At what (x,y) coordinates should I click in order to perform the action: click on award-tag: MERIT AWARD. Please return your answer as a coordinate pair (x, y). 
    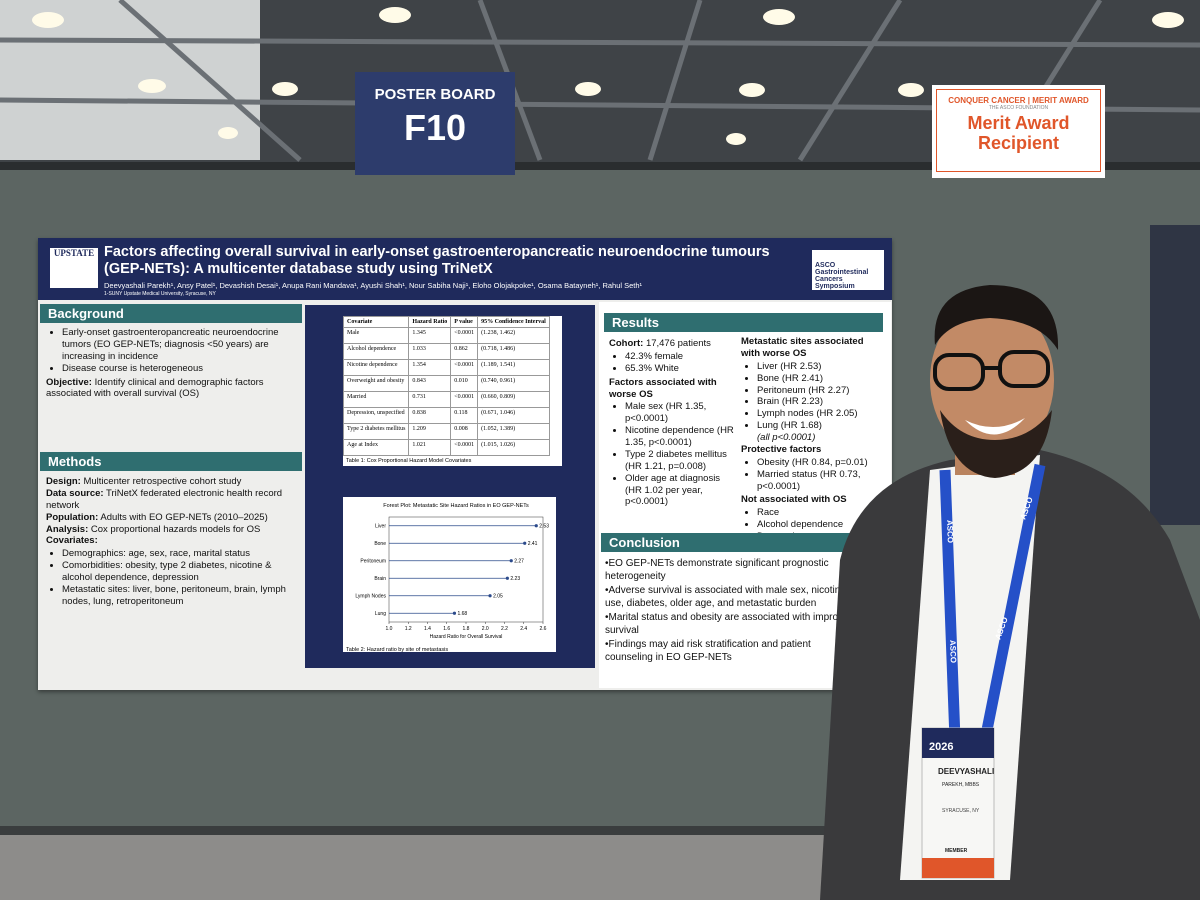
    Looking at the image, I should click on (1060, 100).